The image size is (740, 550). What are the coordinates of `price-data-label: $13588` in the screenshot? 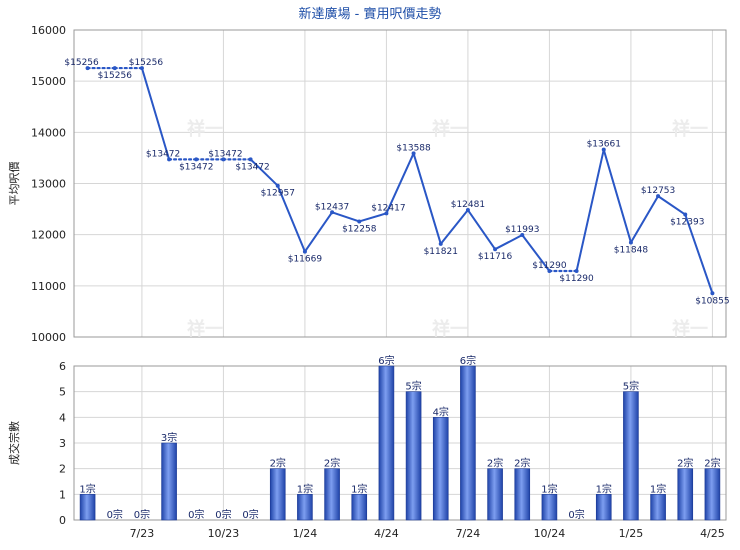 It's located at (413, 148).